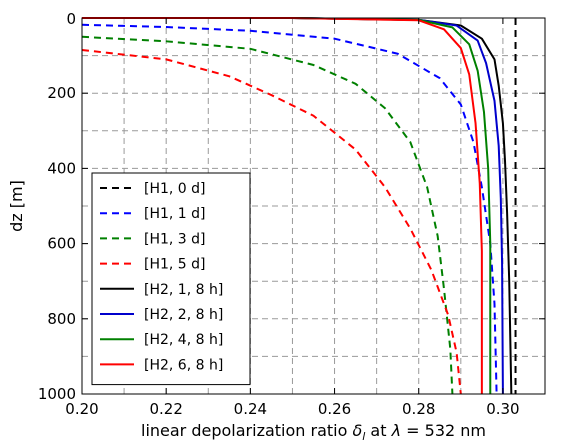 The width and height of the screenshot is (563, 441). I want to click on legend-box, so click(171, 279).